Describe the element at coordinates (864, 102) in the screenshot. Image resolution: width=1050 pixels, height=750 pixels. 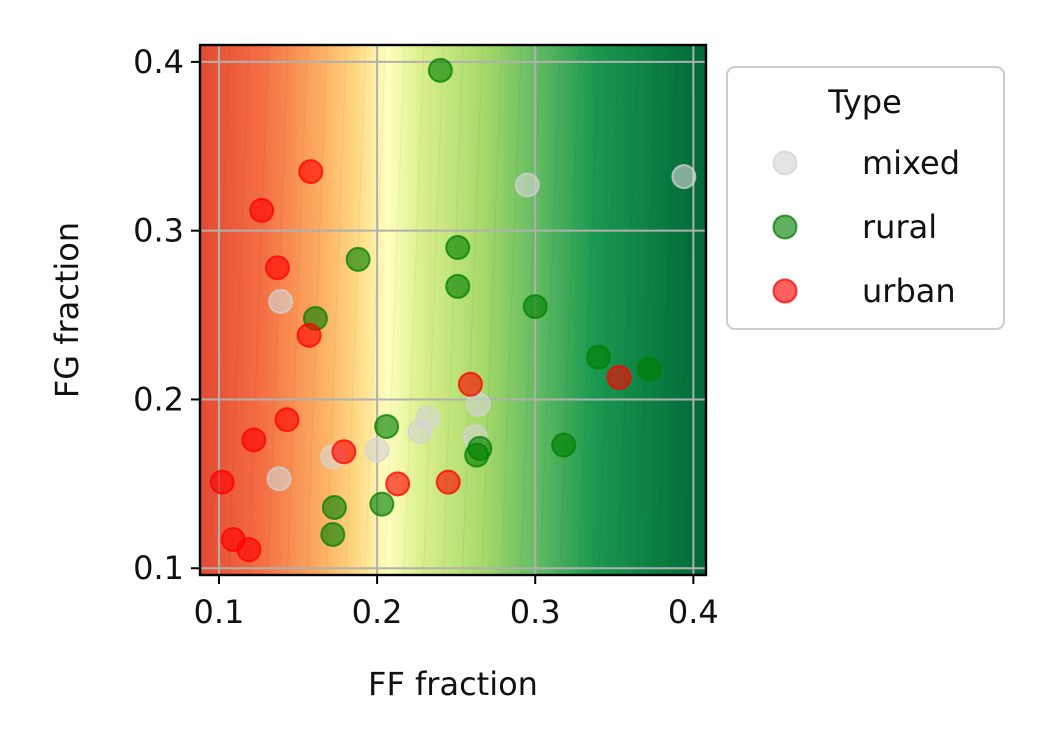
I see `legend-title: Type` at that location.